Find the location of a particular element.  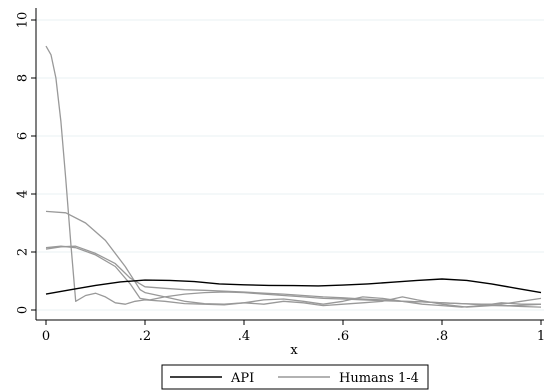

x-tick-label: .8 is located at coordinates (442, 336).